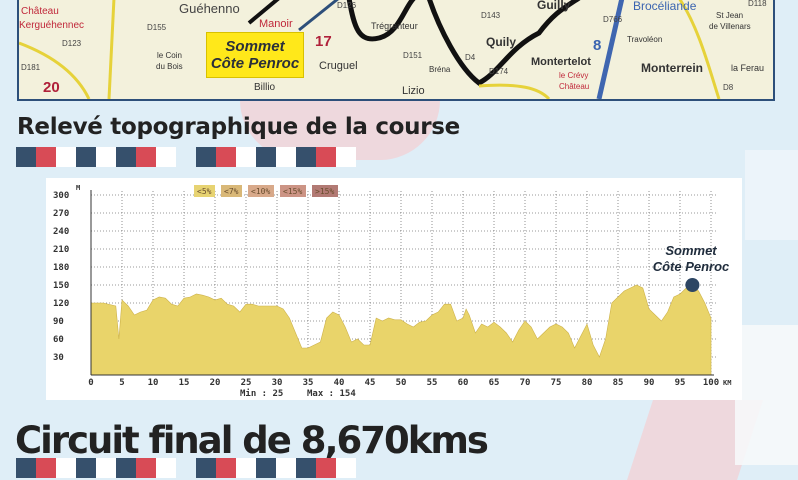  What do you see at coordinates (757, 4) in the screenshot?
I see `road-label: D118` at bounding box center [757, 4].